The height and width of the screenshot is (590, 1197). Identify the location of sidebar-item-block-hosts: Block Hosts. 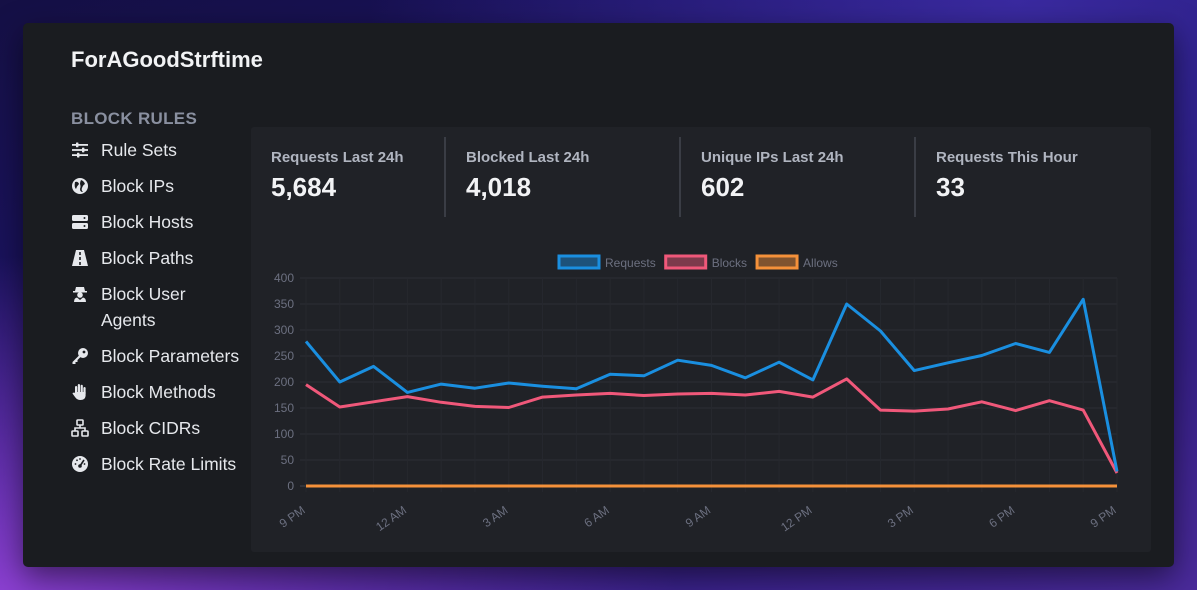
(156, 222).